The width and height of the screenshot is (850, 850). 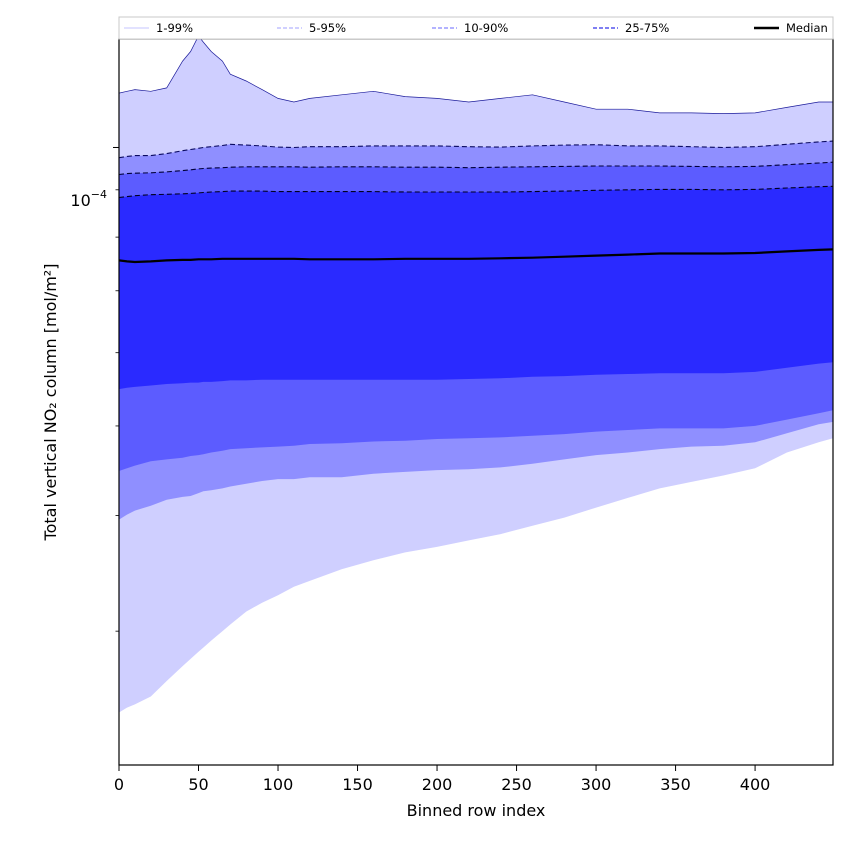 What do you see at coordinates (647, 28) in the screenshot?
I see `legend-label: 25-75%` at bounding box center [647, 28].